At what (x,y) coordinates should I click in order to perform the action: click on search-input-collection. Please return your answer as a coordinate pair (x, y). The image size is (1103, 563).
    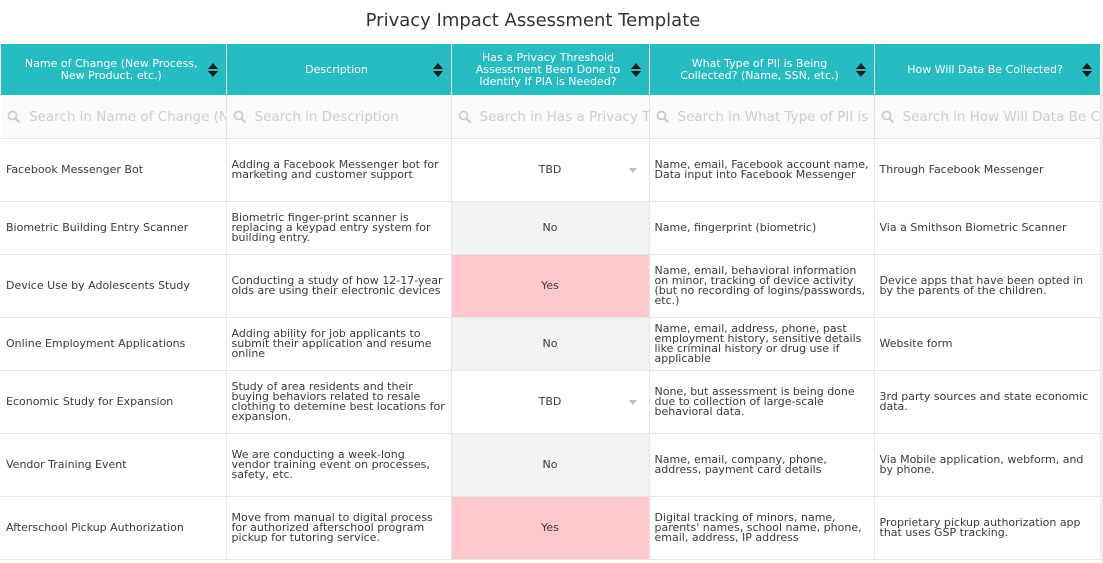
    Looking at the image, I should click on (1000, 116).